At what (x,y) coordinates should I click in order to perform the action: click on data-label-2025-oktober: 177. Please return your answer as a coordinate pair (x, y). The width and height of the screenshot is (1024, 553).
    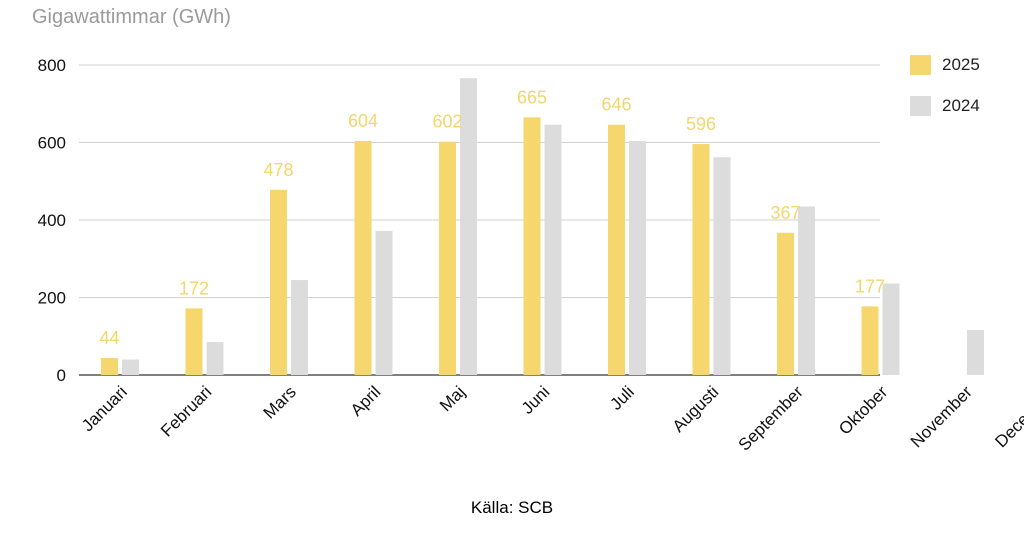
    Looking at the image, I should click on (870, 286).